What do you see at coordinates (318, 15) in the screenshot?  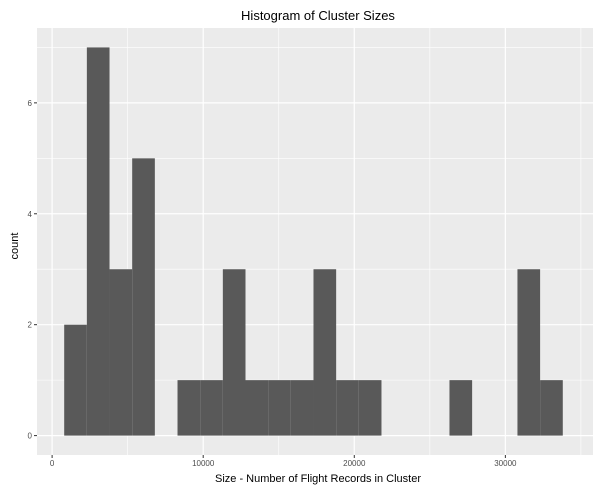 I see `chart-title: Histogram of Cluster Sizes` at bounding box center [318, 15].